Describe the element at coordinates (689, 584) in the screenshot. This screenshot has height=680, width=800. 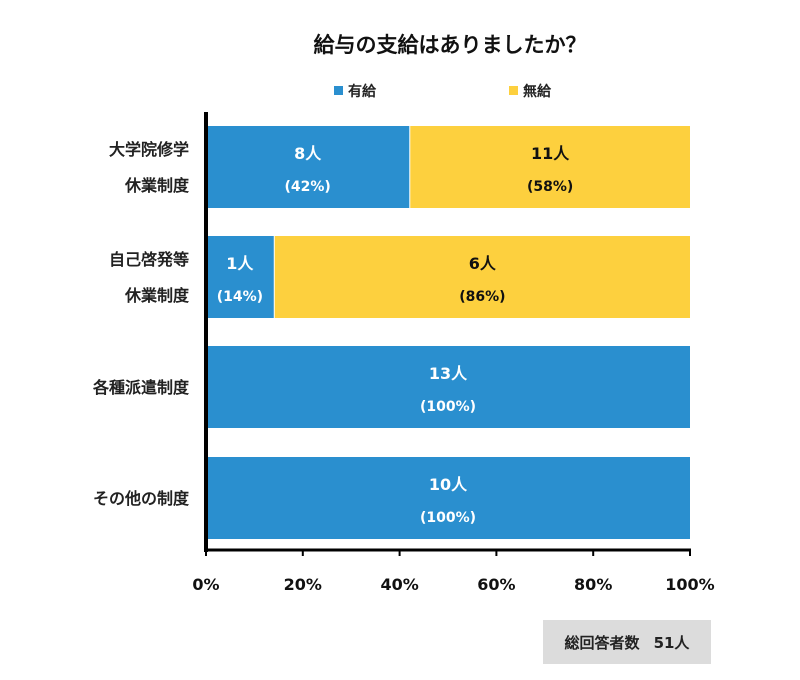
I see `x-tick-label: 100%` at that location.